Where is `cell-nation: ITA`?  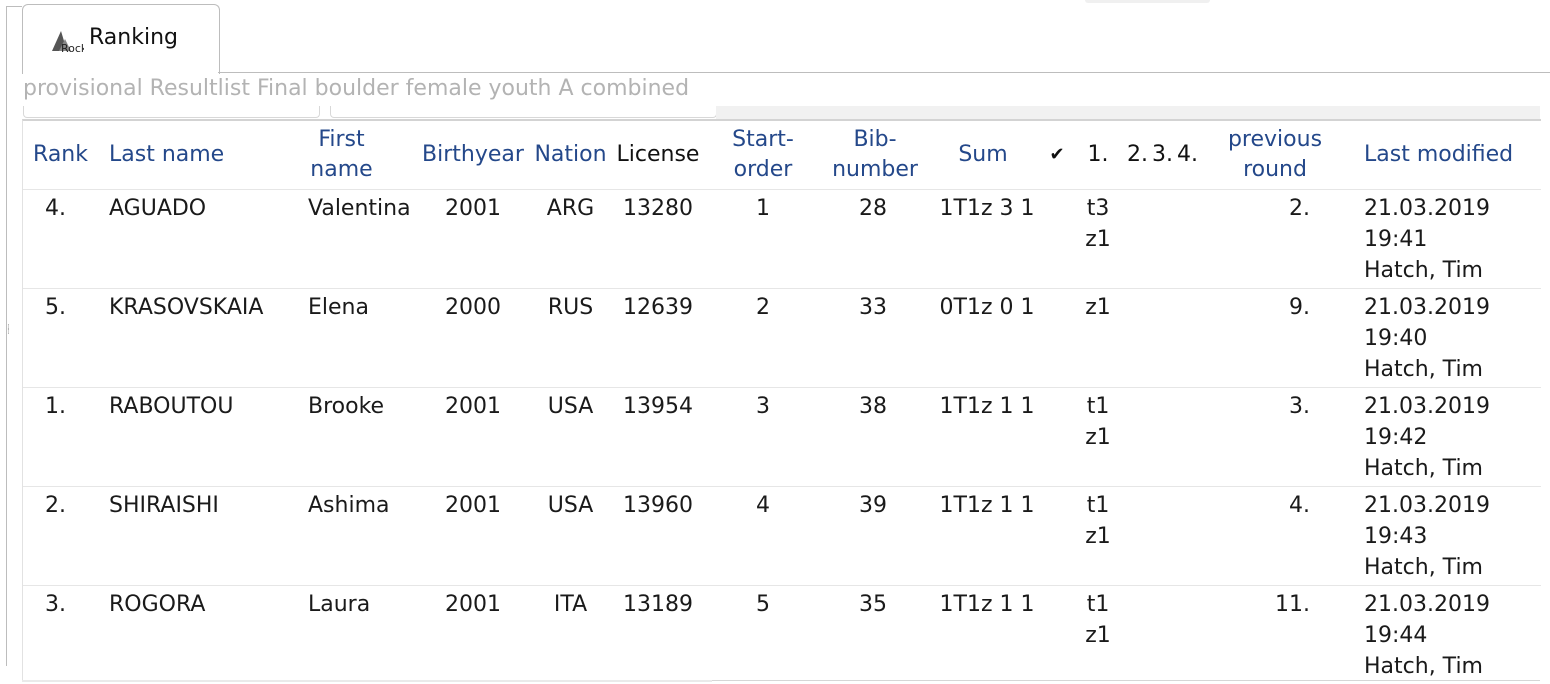 cell-nation: ITA is located at coordinates (570, 634).